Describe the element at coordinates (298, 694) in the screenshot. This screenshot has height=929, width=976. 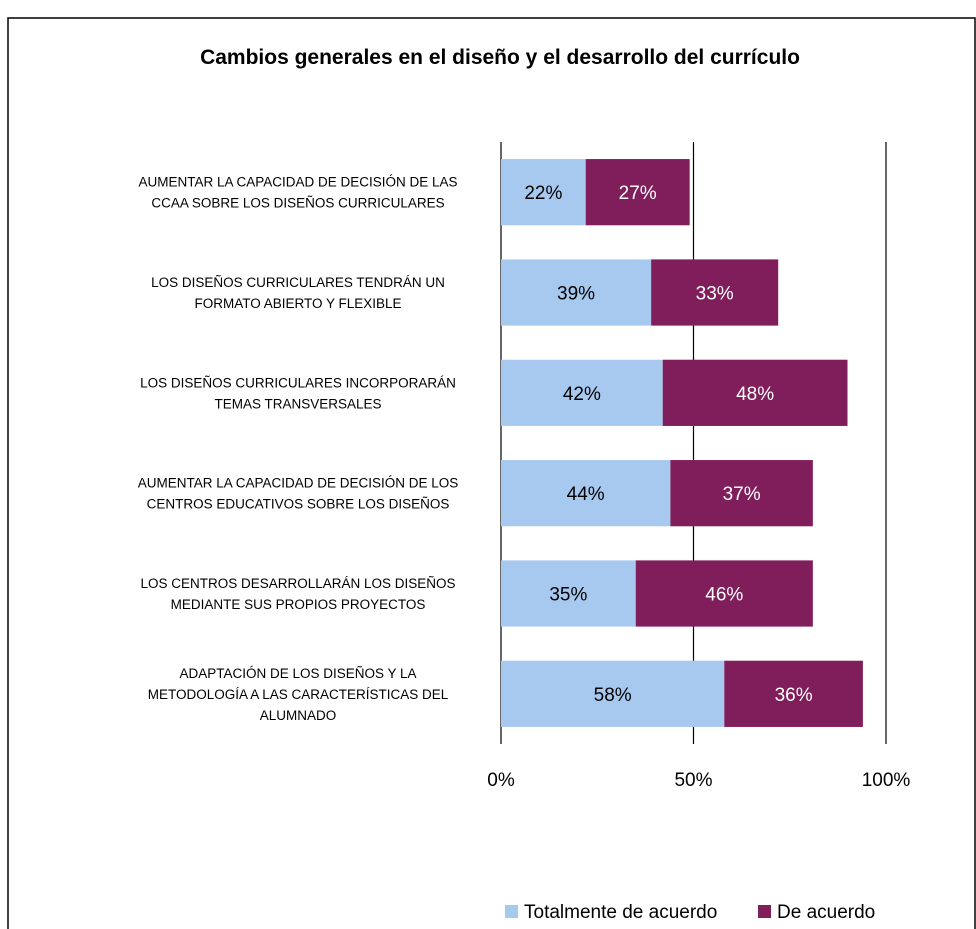
I see `category-label-line: METODOLOGÍA A LAS CARACTERÍSTICAS DEL` at that location.